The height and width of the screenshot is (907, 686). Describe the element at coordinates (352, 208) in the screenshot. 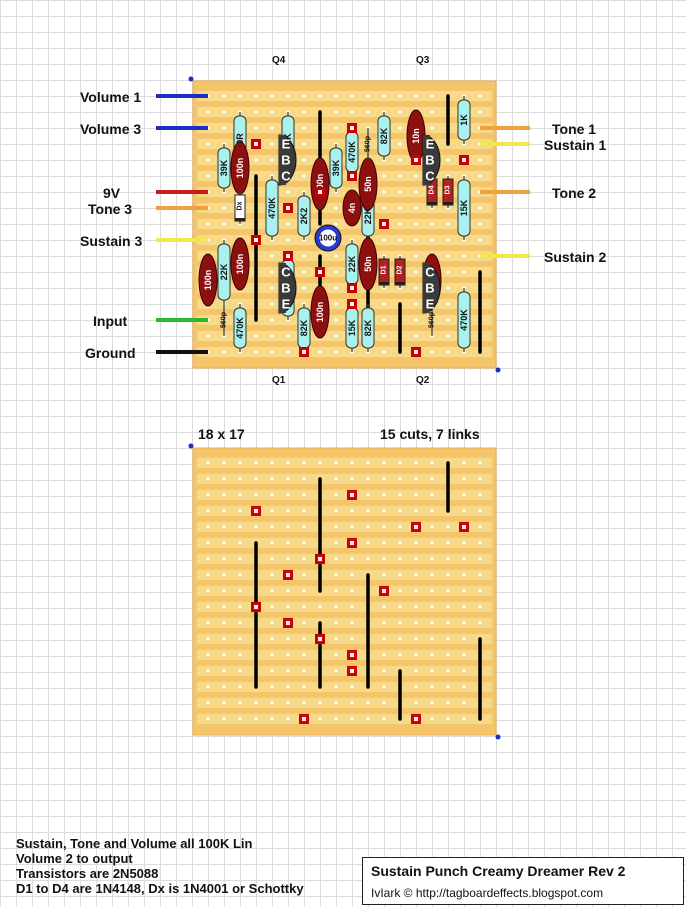

I see `film-capacitor` at that location.